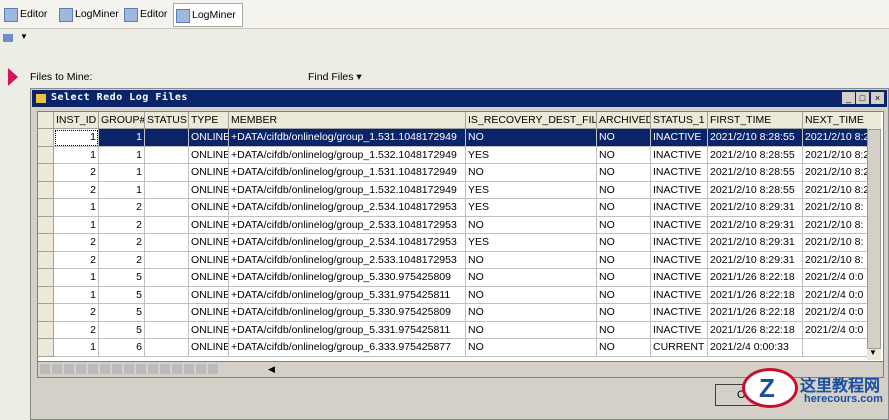 Image resolution: width=889 pixels, height=420 pixels. I want to click on find-files: Find Files ▾, so click(335, 77).